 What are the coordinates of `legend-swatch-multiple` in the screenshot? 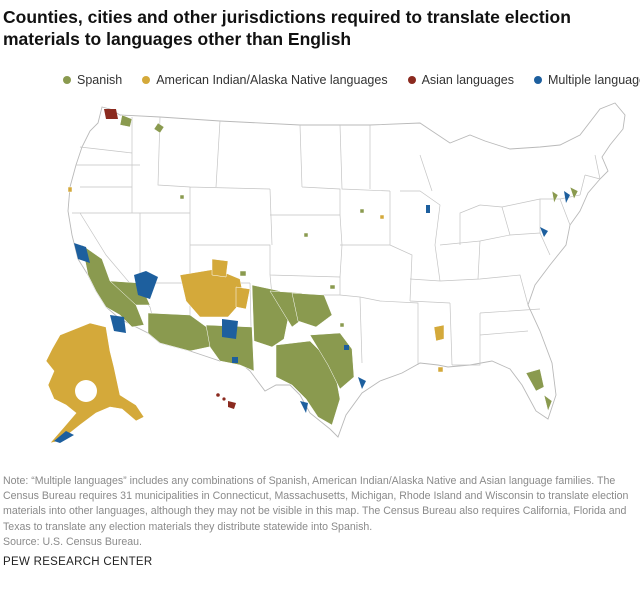 It's located at (538, 80).